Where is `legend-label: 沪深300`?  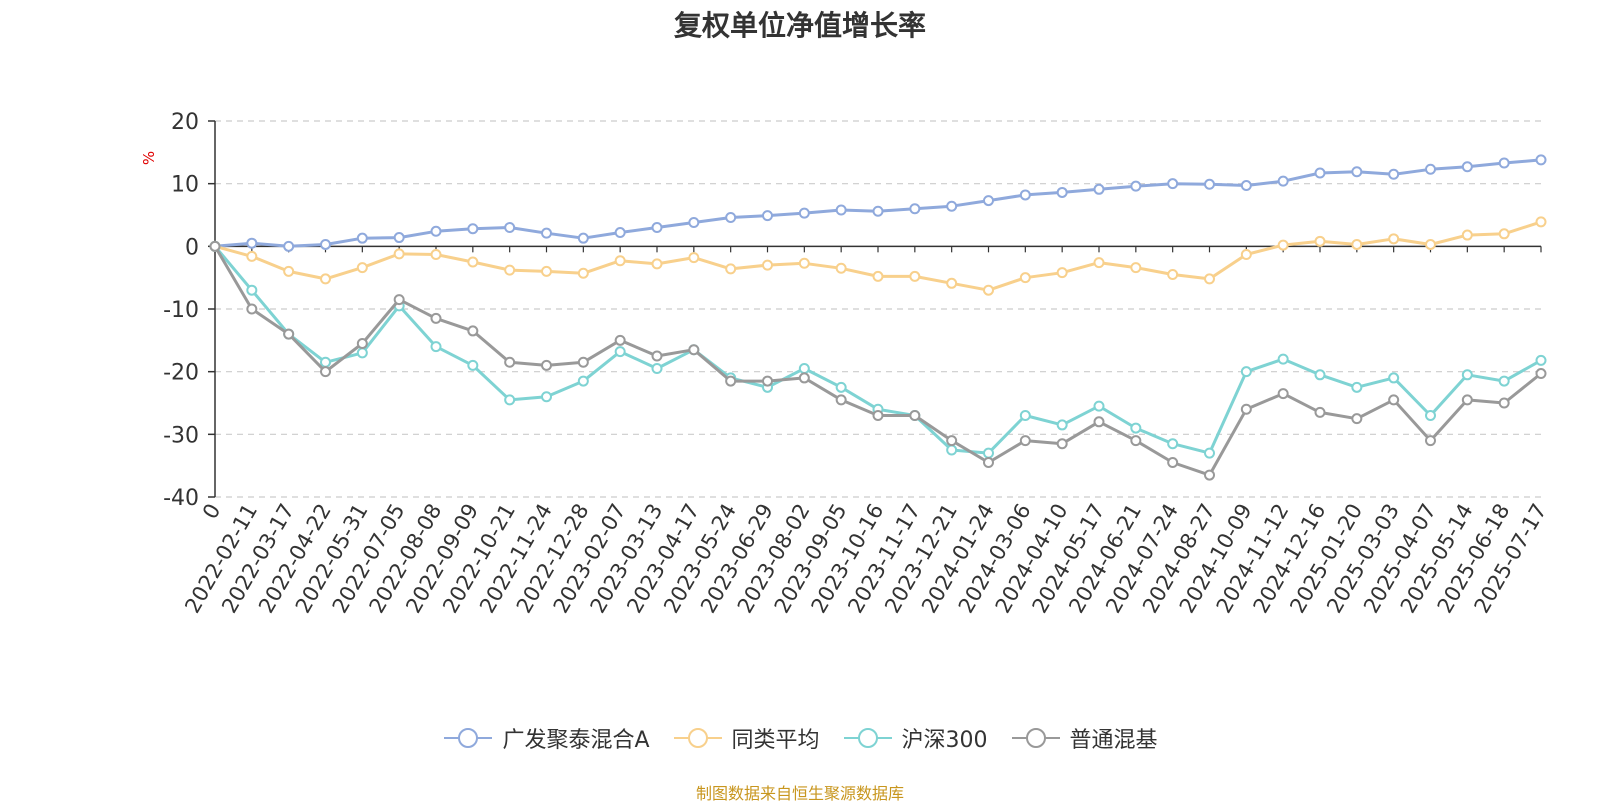
legend-label: 沪深300 is located at coordinates (944, 740).